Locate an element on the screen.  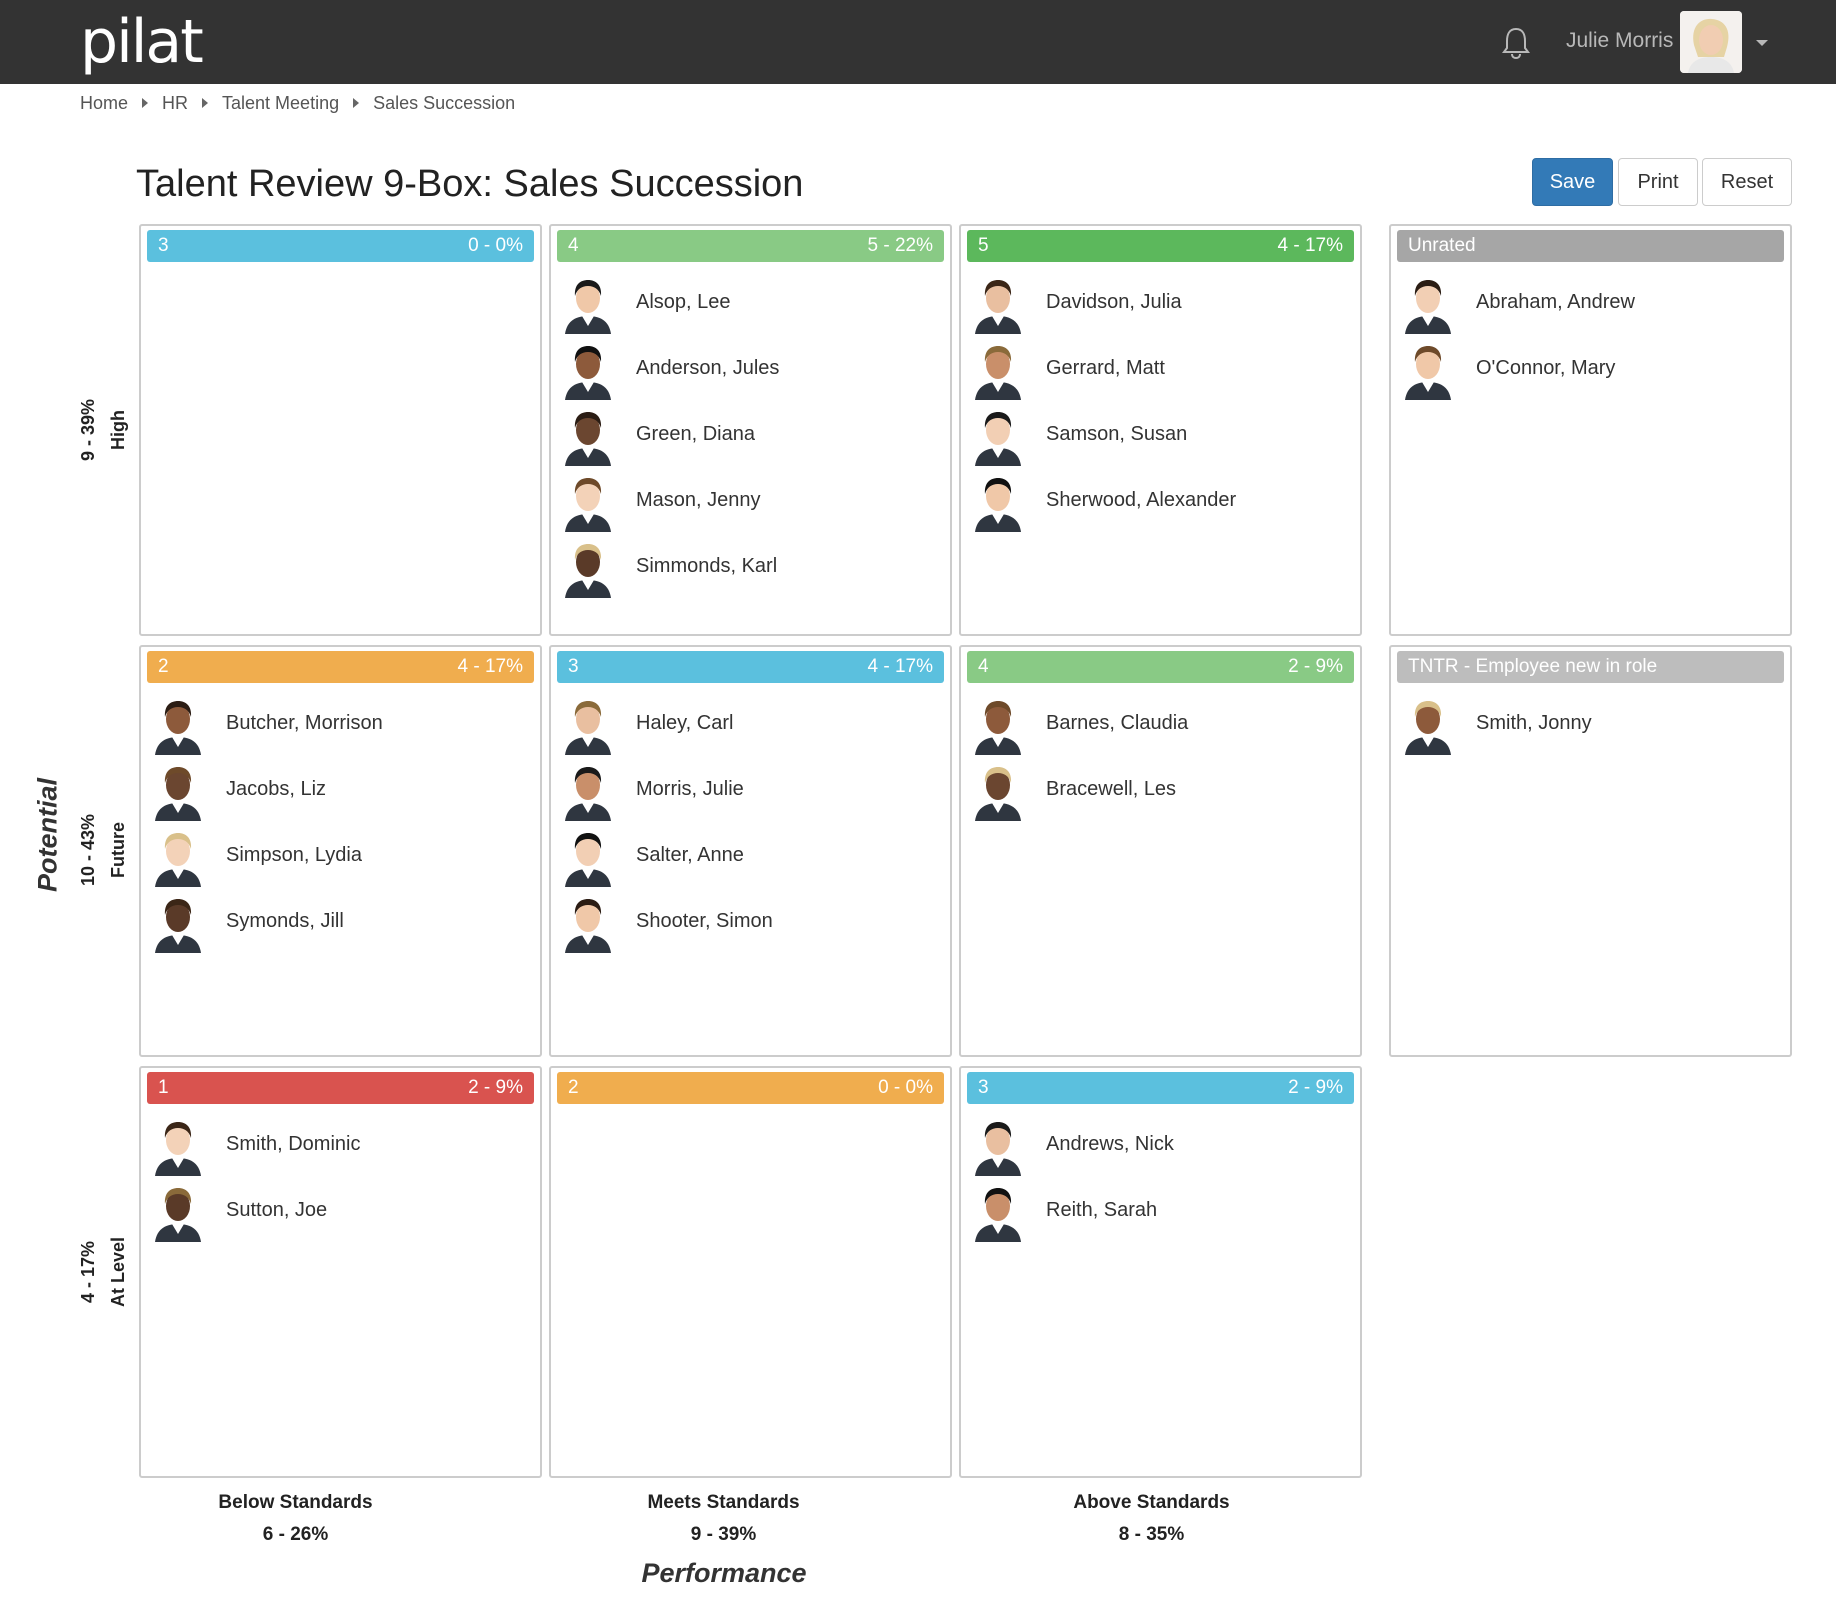
employee-card: Simpson, Lydia is located at coordinates (340, 858).